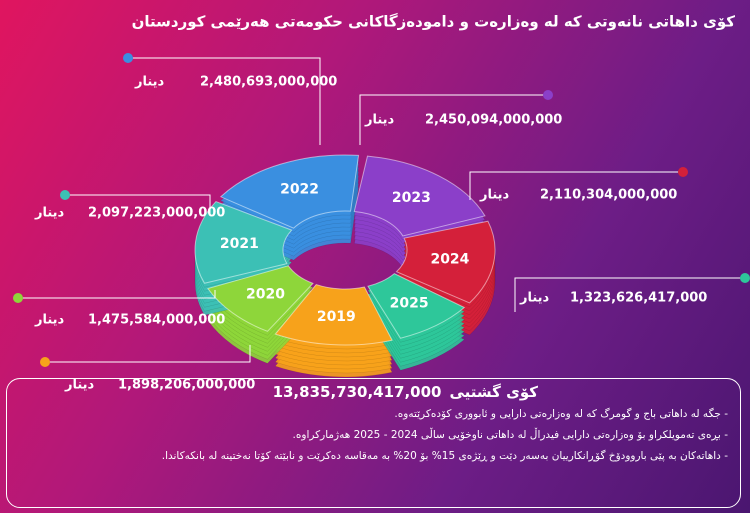 This screenshot has width=750, height=513. What do you see at coordinates (265, 294) in the screenshot?
I see `slice-label: 2020` at bounding box center [265, 294].